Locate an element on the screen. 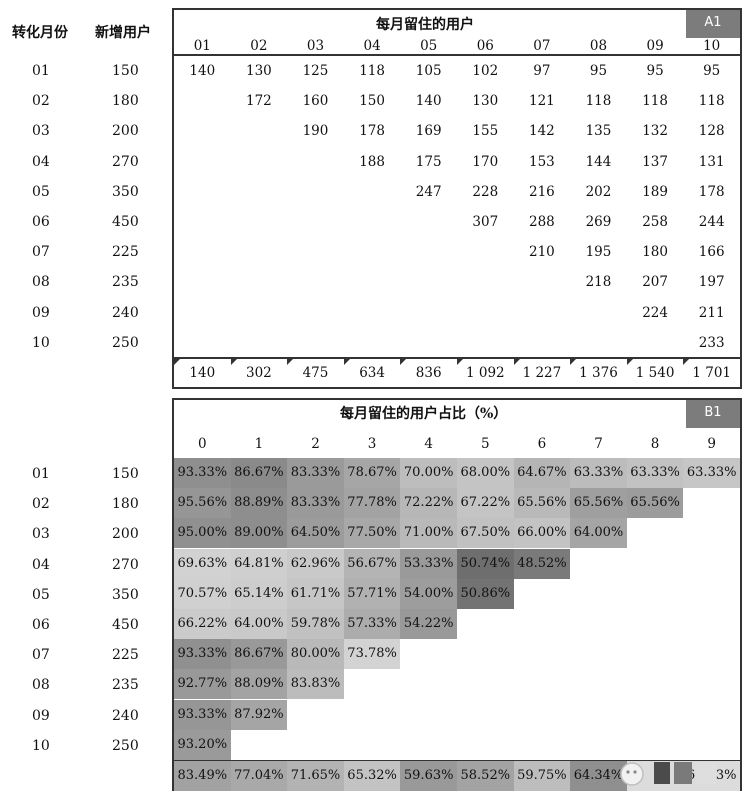  row-month: 09 is located at coordinates (41, 715).